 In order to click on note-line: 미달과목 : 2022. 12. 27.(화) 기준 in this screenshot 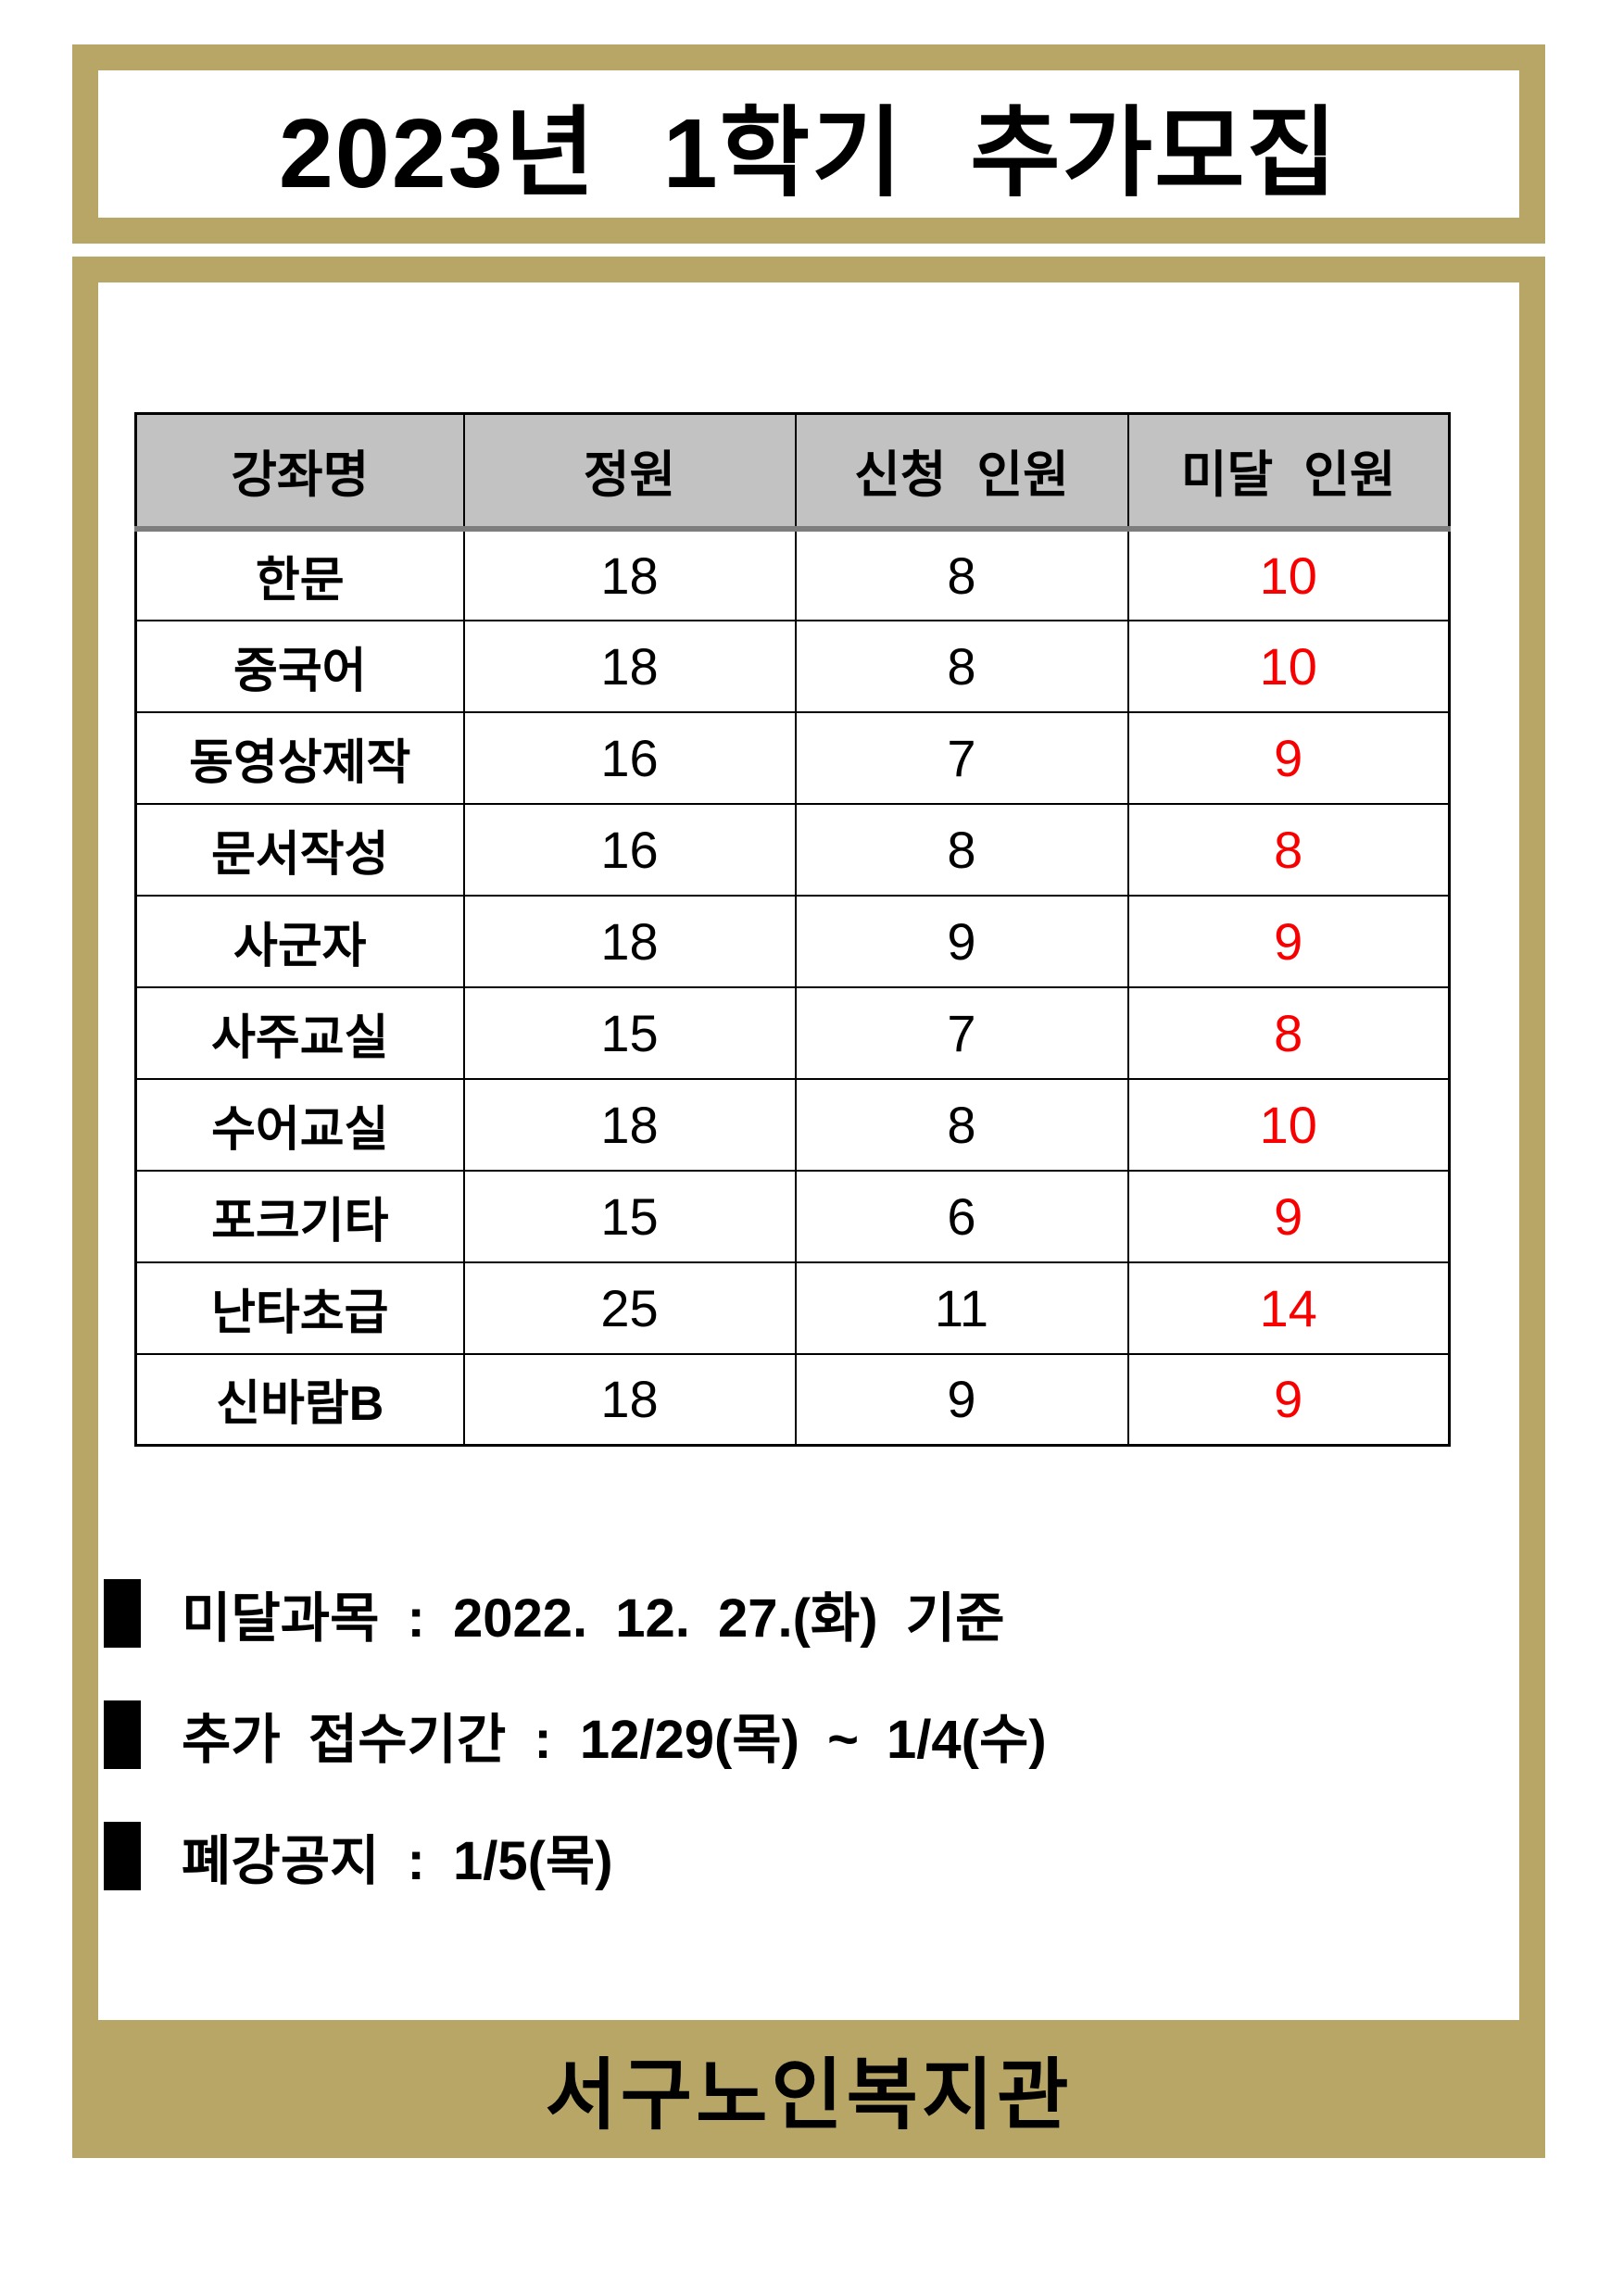, I will do `click(554, 1613)`.